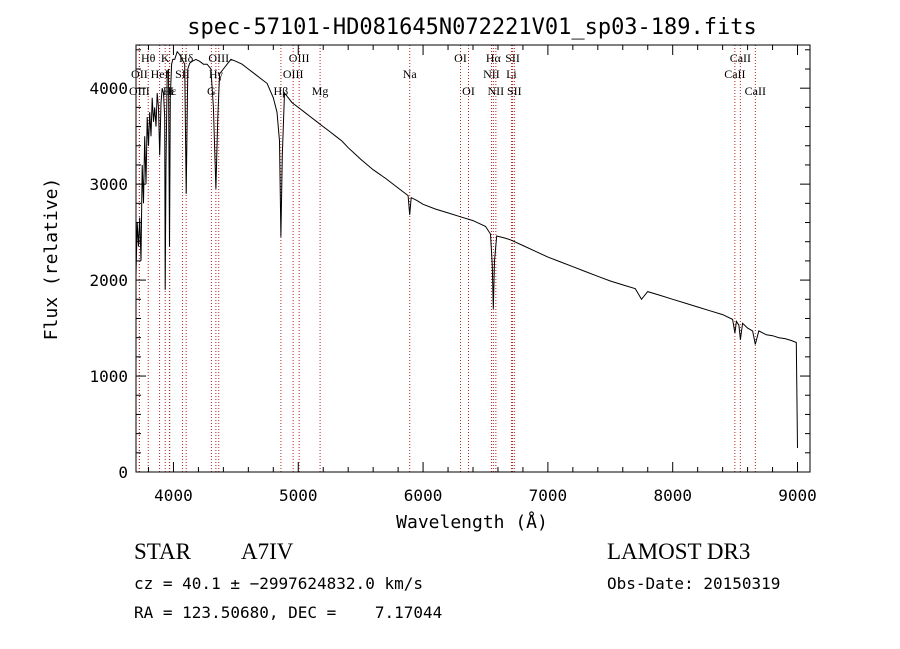  I want to click on marker-label: Mg, so click(320, 91).